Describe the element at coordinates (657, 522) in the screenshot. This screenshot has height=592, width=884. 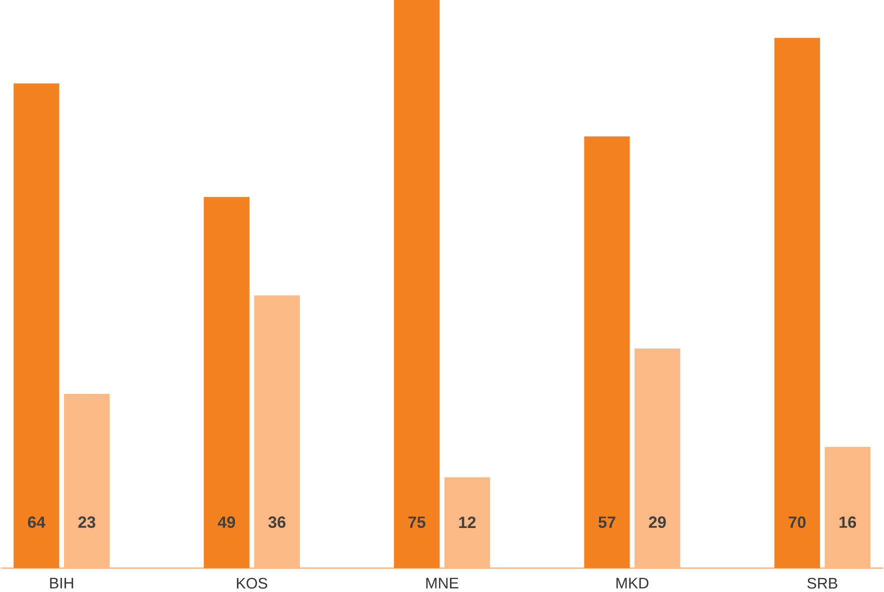
I see `data-label: 29` at that location.